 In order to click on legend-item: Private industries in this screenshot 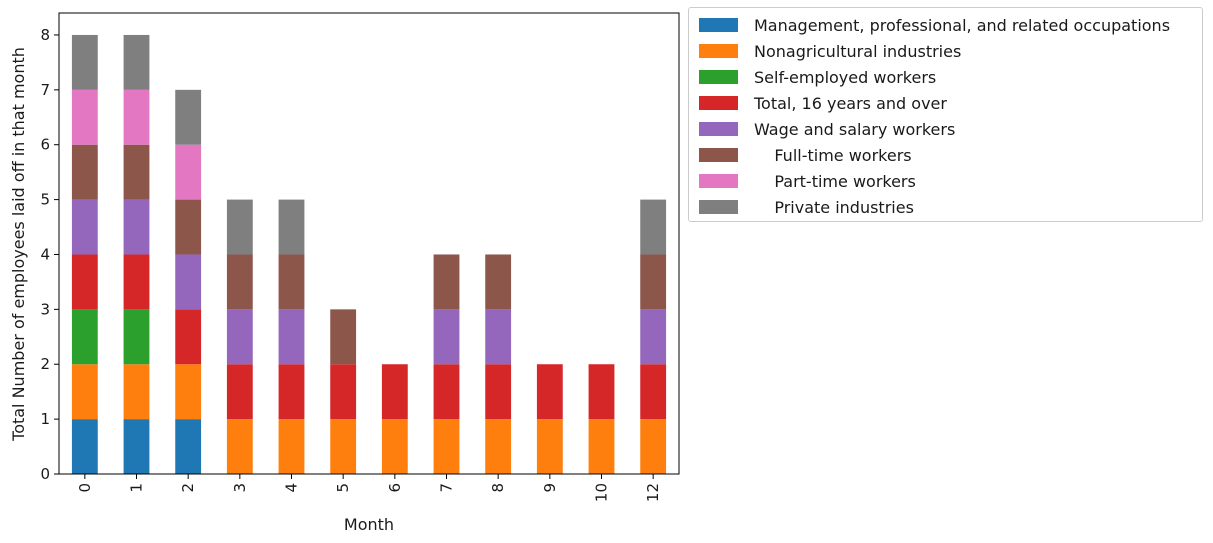, I will do `click(806, 207)`.